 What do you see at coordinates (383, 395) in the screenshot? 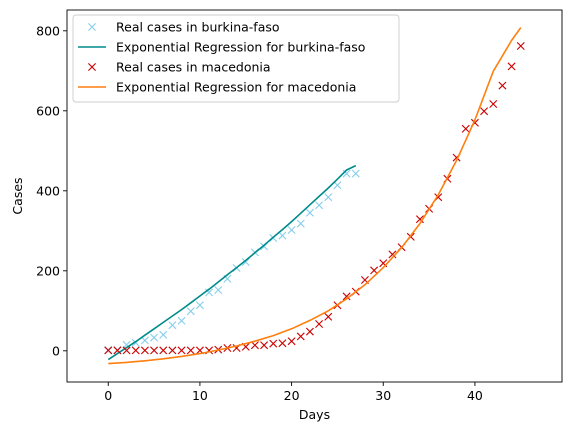
I see `x-tick-label: 30` at bounding box center [383, 395].